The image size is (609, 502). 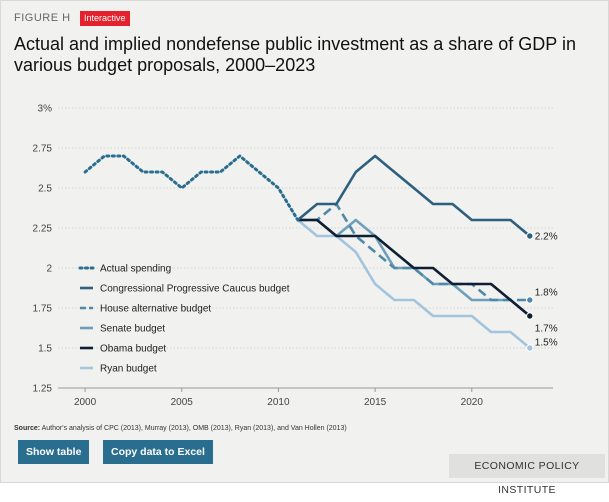 What do you see at coordinates (54, 452) in the screenshot?
I see `show-table-button: Show table` at bounding box center [54, 452].